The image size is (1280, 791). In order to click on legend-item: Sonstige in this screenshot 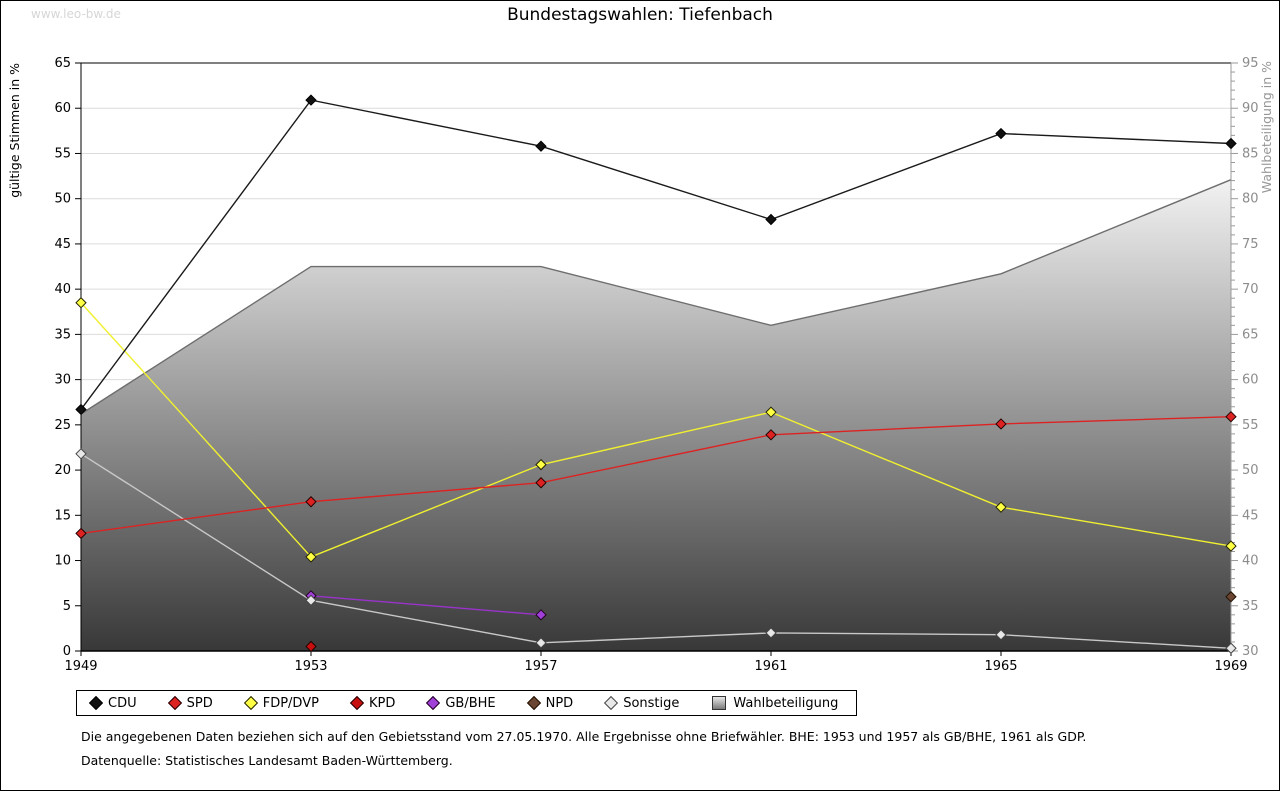, I will do `click(642, 703)`.